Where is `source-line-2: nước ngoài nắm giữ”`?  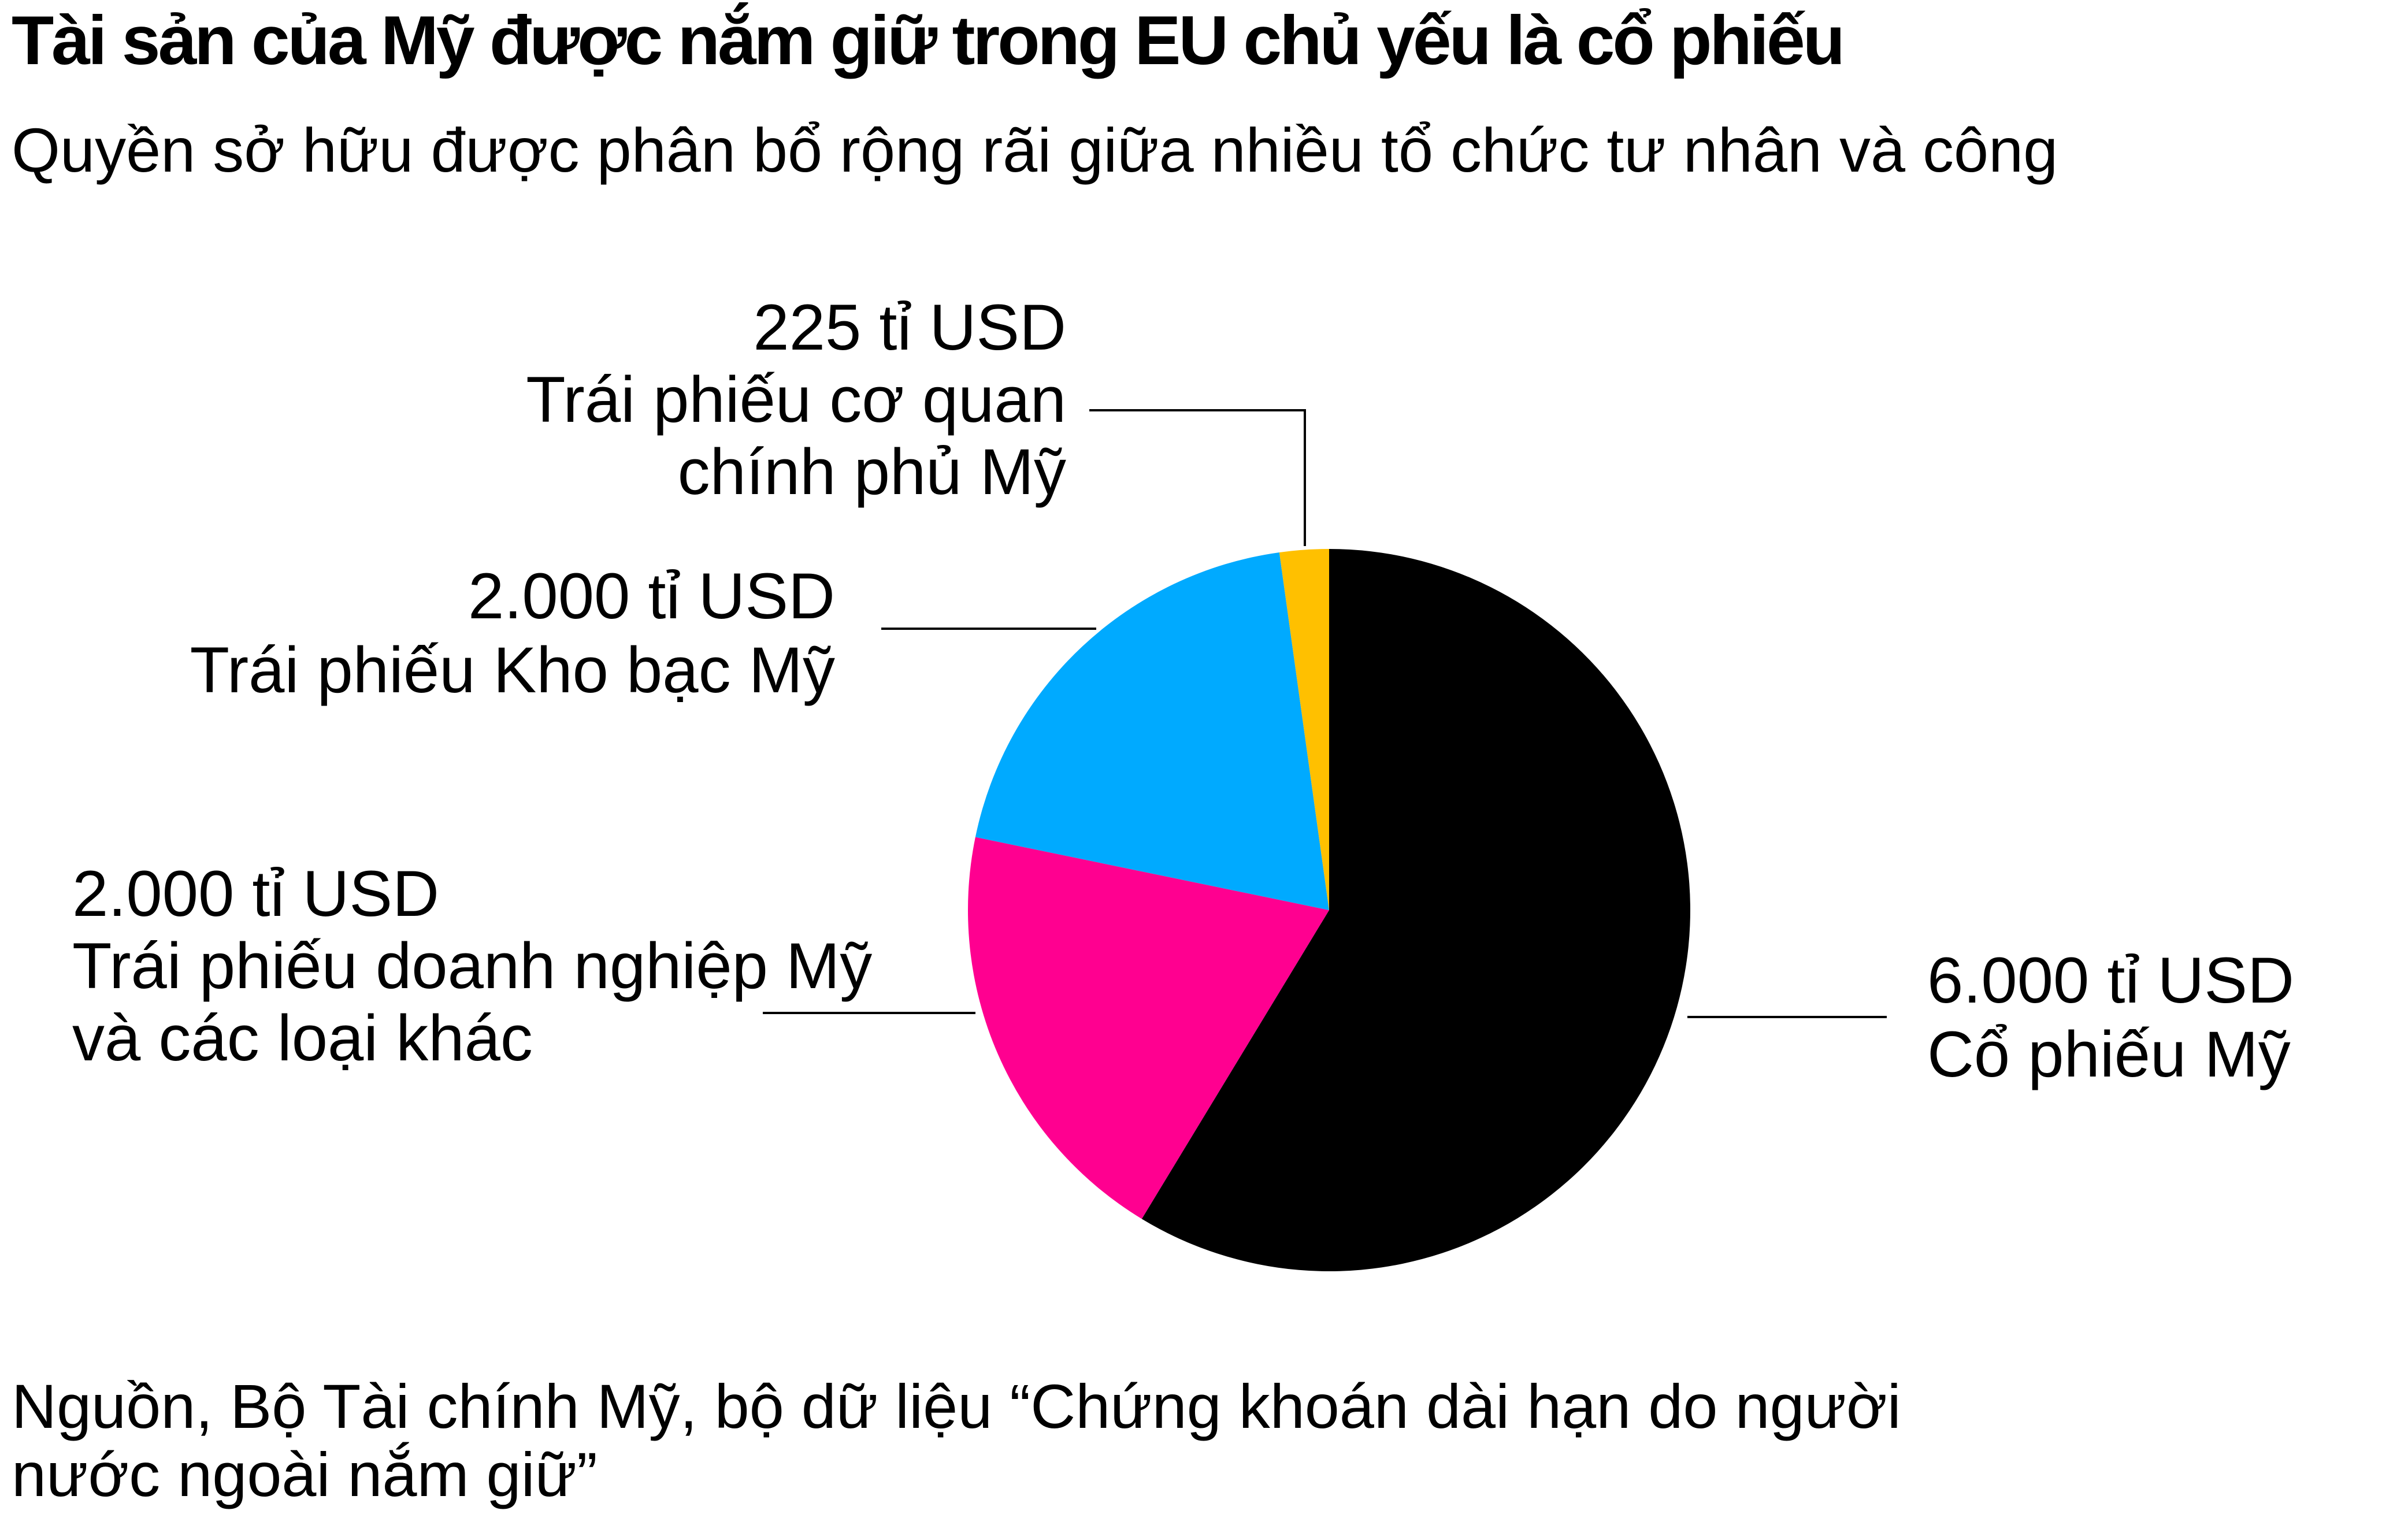
source-line-2: nước ngoài nắm giữ” is located at coordinates (305, 1474).